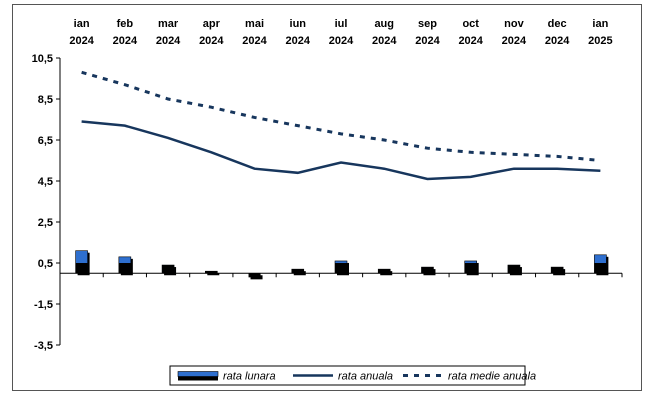 The height and width of the screenshot is (400, 654). Describe the element at coordinates (125, 24) in the screenshot. I see `x-tick-label-month: feb` at that location.